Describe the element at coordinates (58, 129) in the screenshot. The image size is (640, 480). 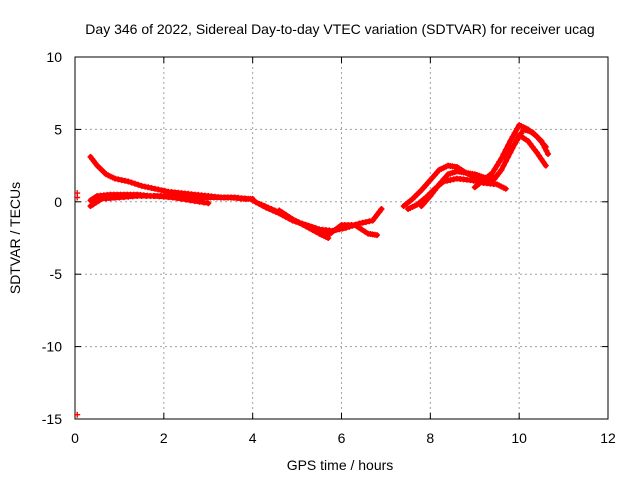
I see `y-tick-label: 5` at that location.